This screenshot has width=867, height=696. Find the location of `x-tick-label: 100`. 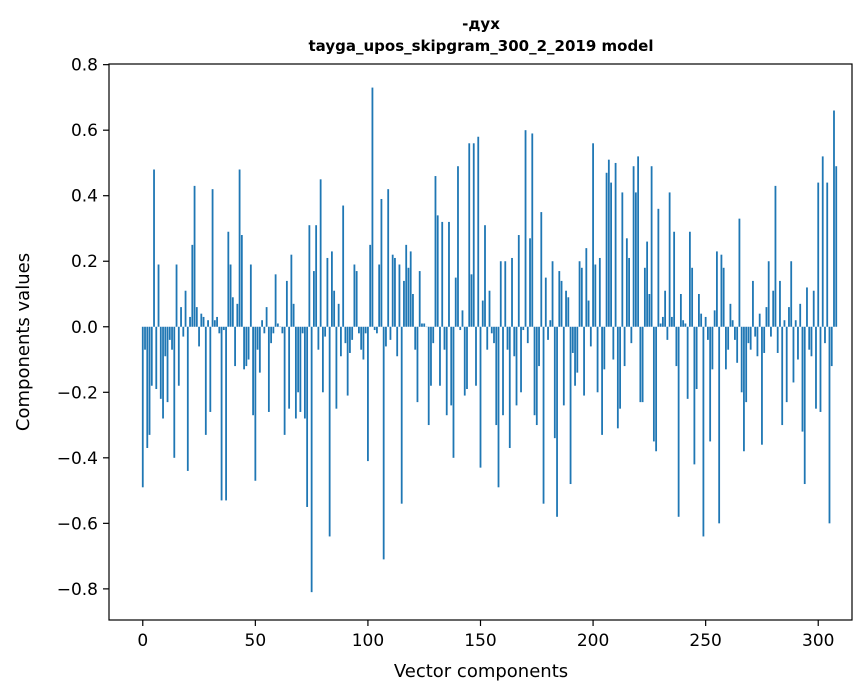

x-tick-label: 100 is located at coordinates (368, 641).